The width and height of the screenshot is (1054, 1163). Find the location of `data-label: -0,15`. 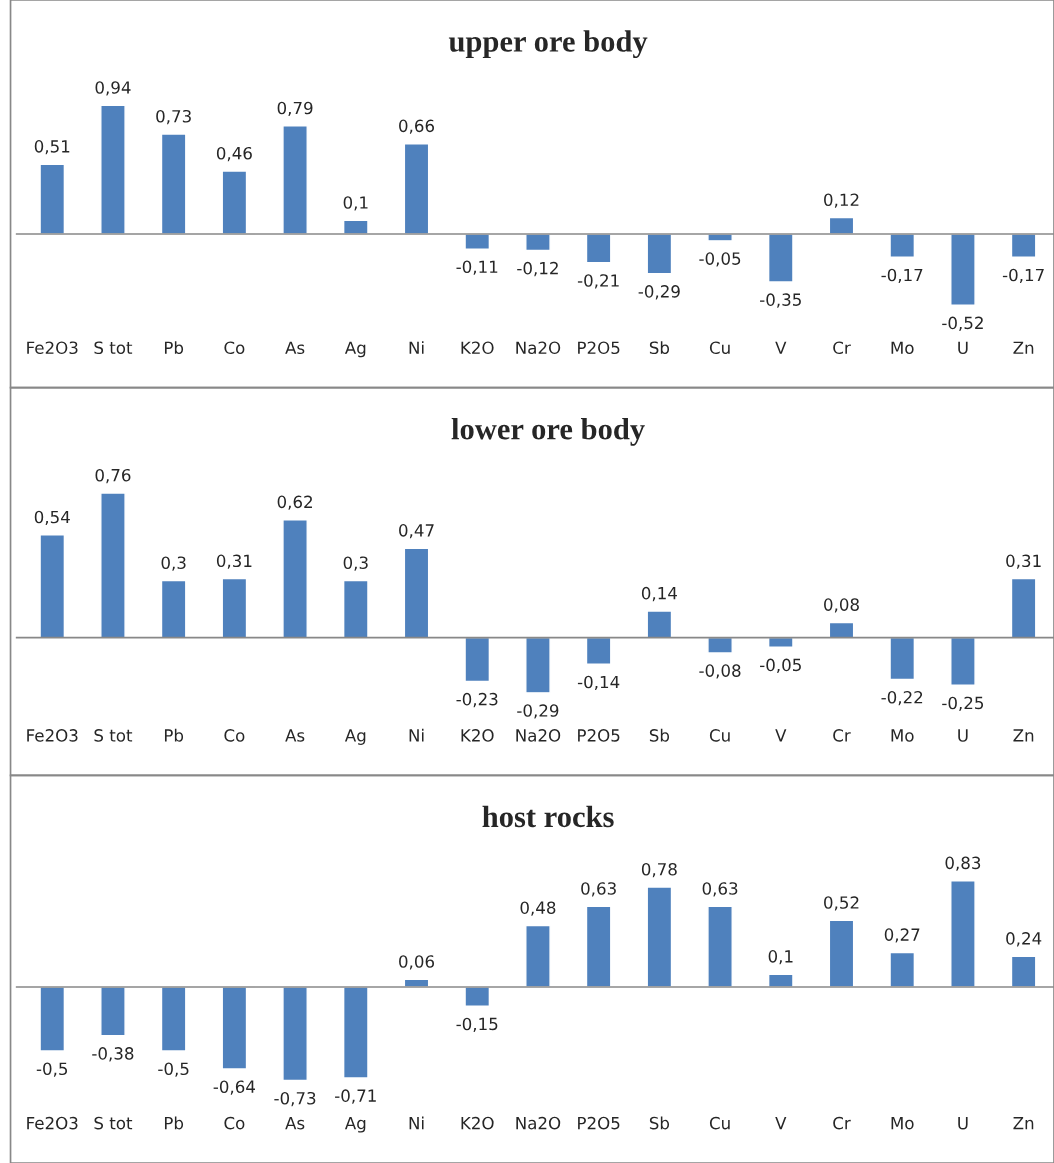

data-label: -0,15 is located at coordinates (477, 1024).